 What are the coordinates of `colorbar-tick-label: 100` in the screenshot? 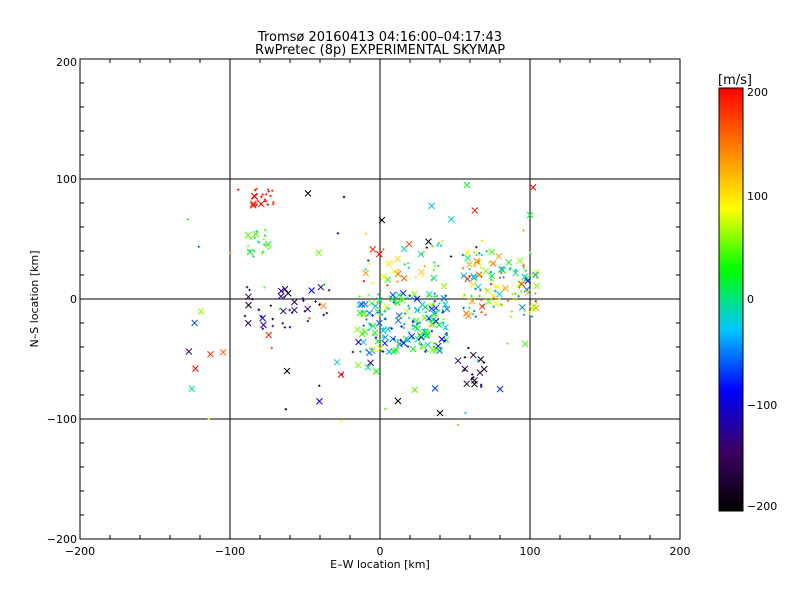 It's located at (757, 196).